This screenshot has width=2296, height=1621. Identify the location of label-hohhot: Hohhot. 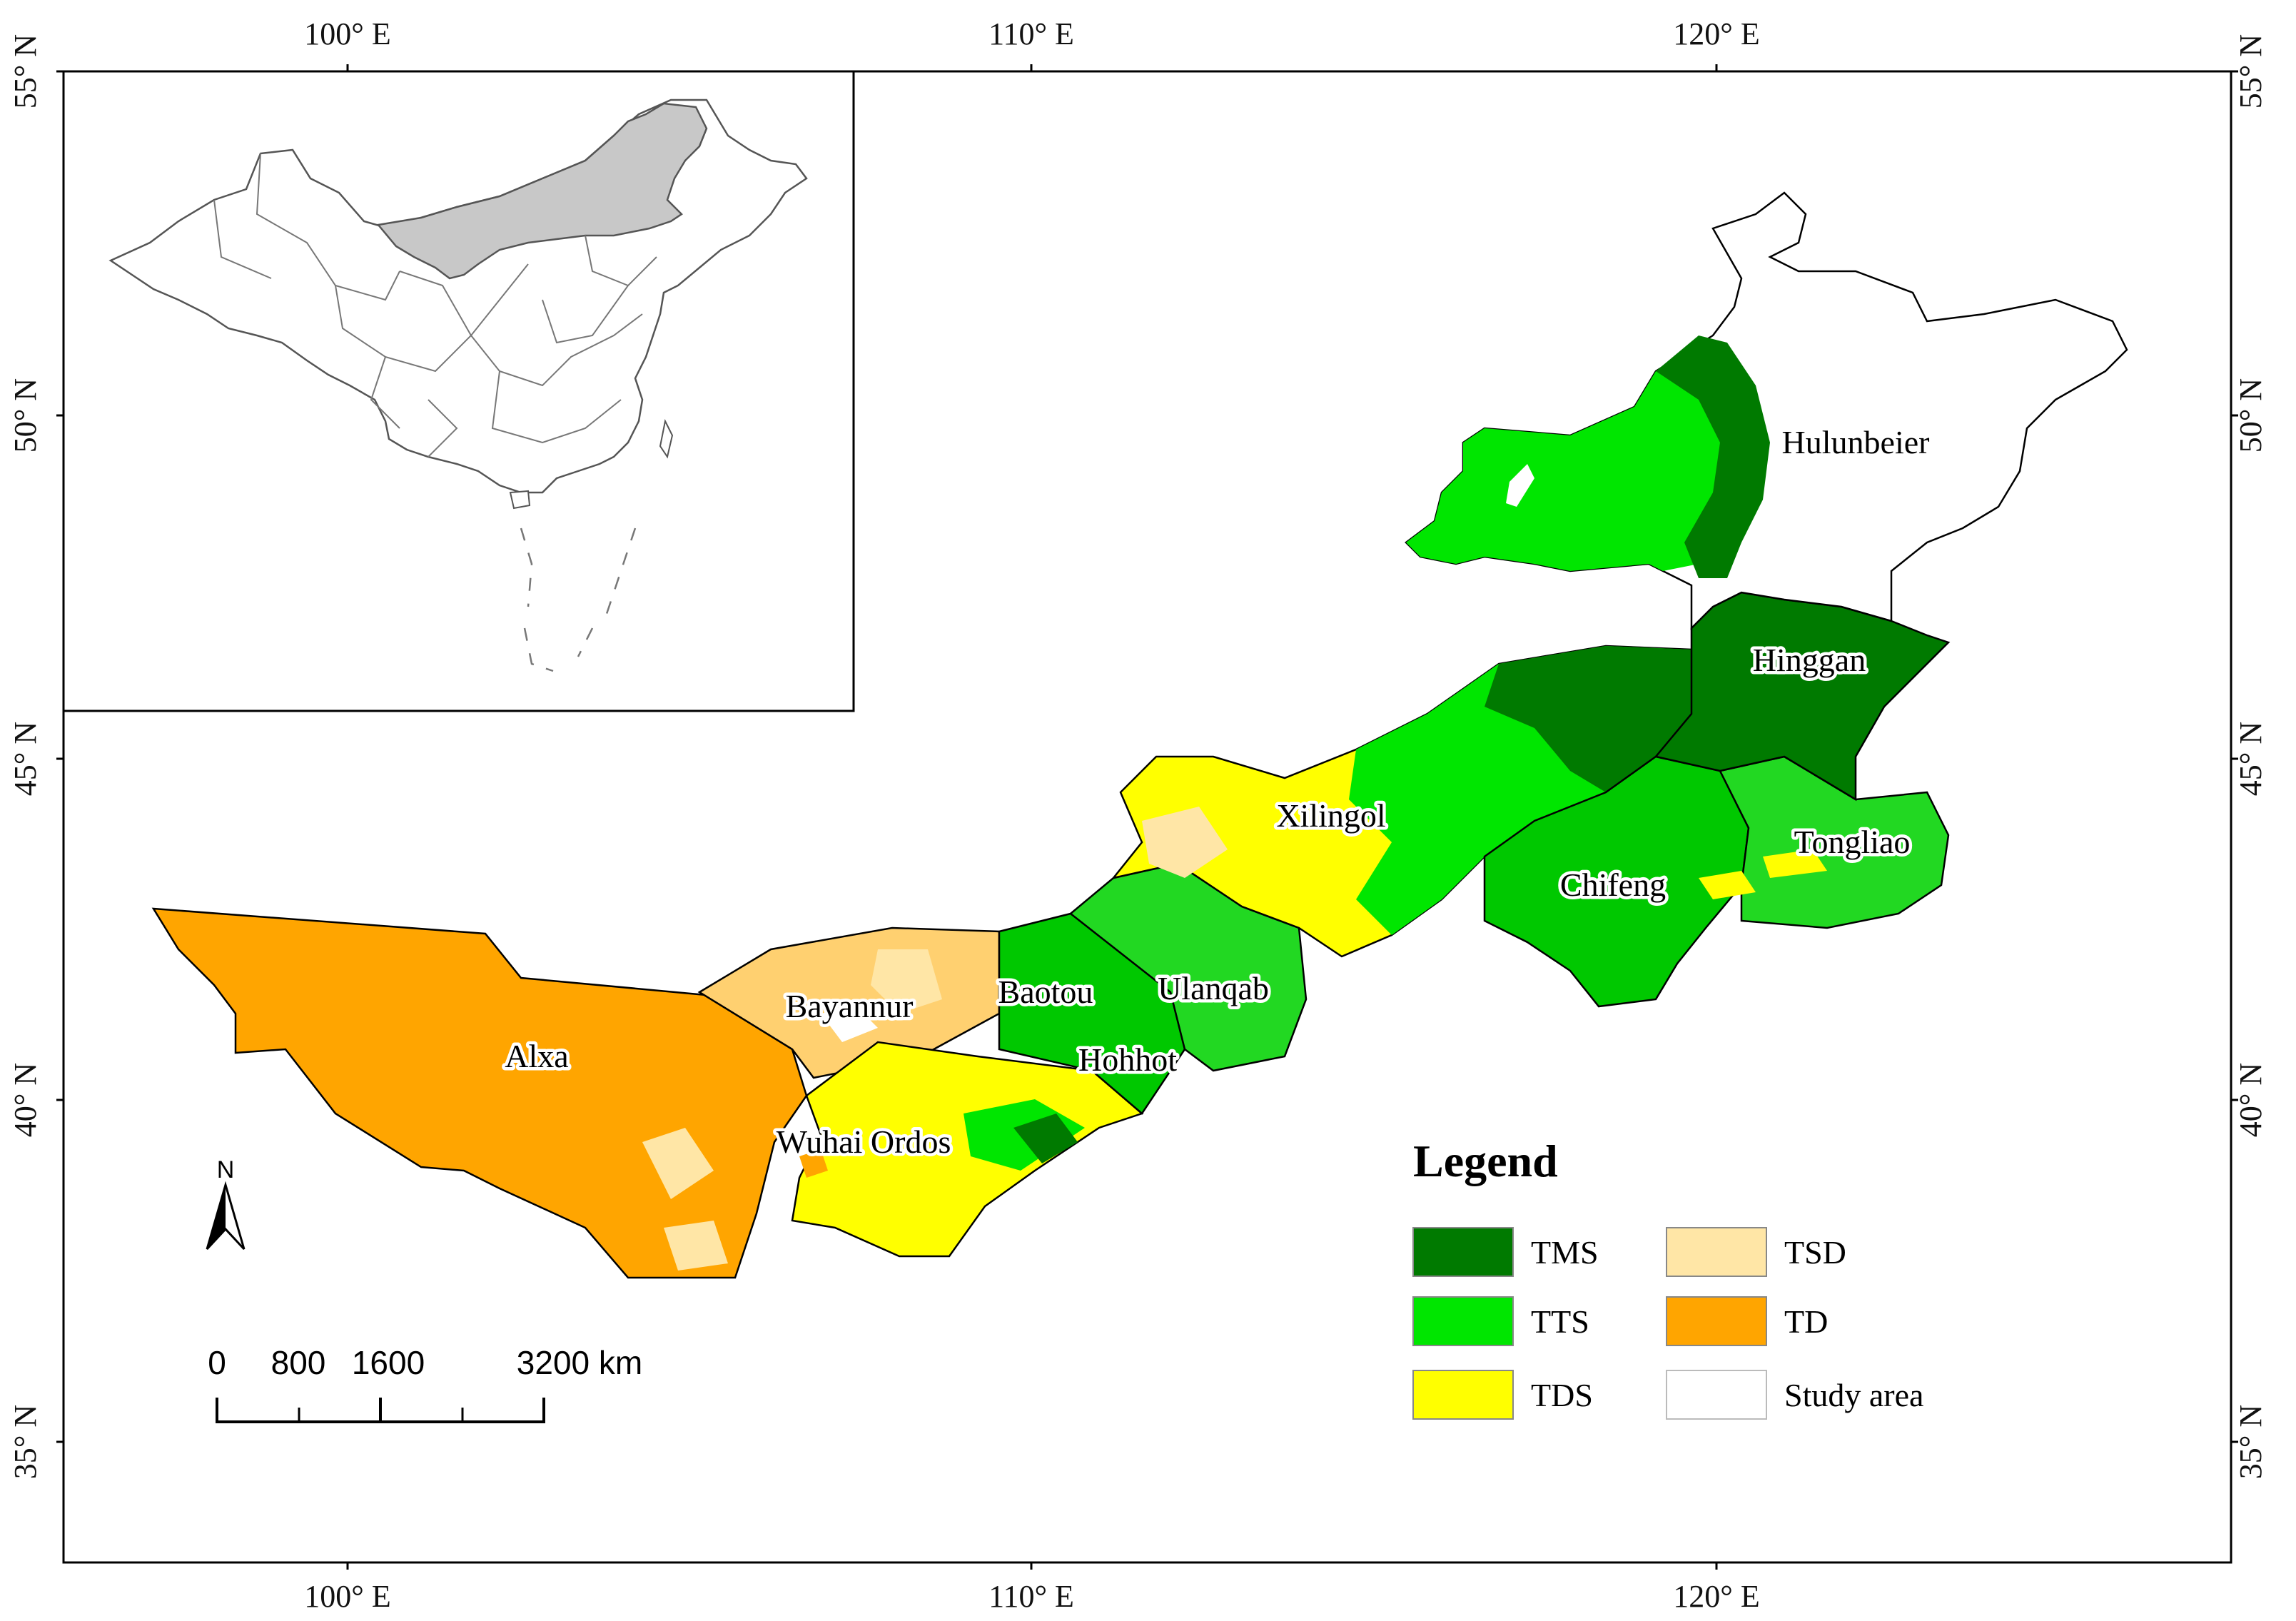
(1127, 1059).